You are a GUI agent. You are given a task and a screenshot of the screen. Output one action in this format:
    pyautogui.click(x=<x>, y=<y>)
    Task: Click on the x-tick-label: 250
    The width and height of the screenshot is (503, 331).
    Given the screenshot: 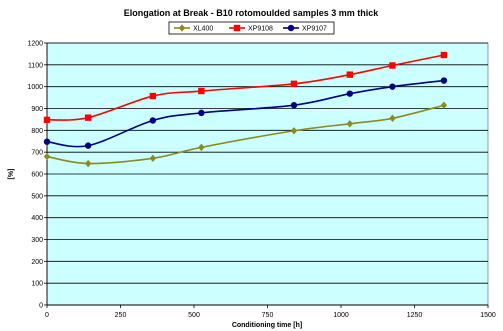 What is the action you would take?
    pyautogui.click(x=121, y=315)
    